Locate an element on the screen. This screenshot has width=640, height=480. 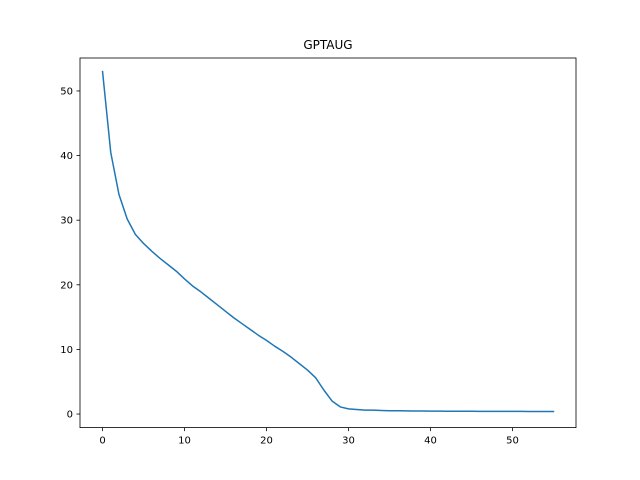
y-tick-label: 30 is located at coordinates (66, 221).